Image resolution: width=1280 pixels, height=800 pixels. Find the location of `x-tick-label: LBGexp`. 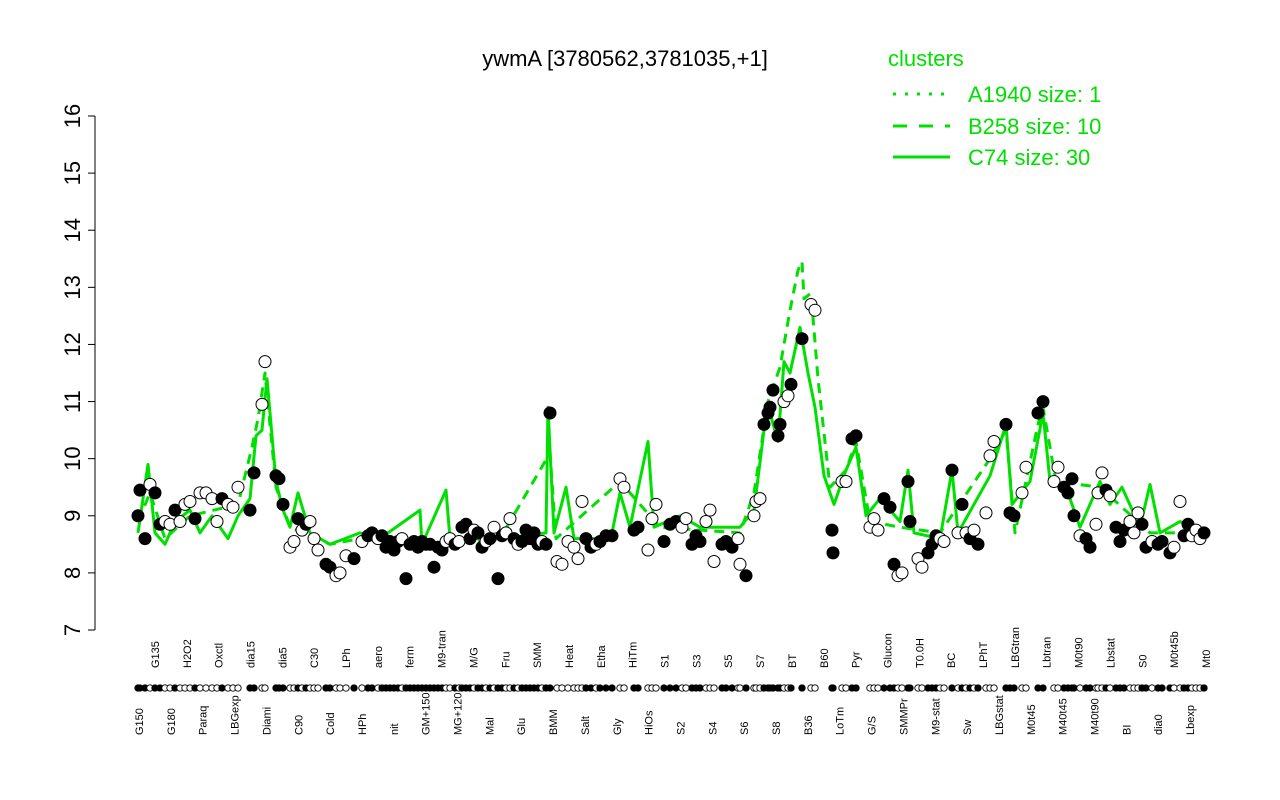

x-tick-label: LBGexp is located at coordinates (236, 715).